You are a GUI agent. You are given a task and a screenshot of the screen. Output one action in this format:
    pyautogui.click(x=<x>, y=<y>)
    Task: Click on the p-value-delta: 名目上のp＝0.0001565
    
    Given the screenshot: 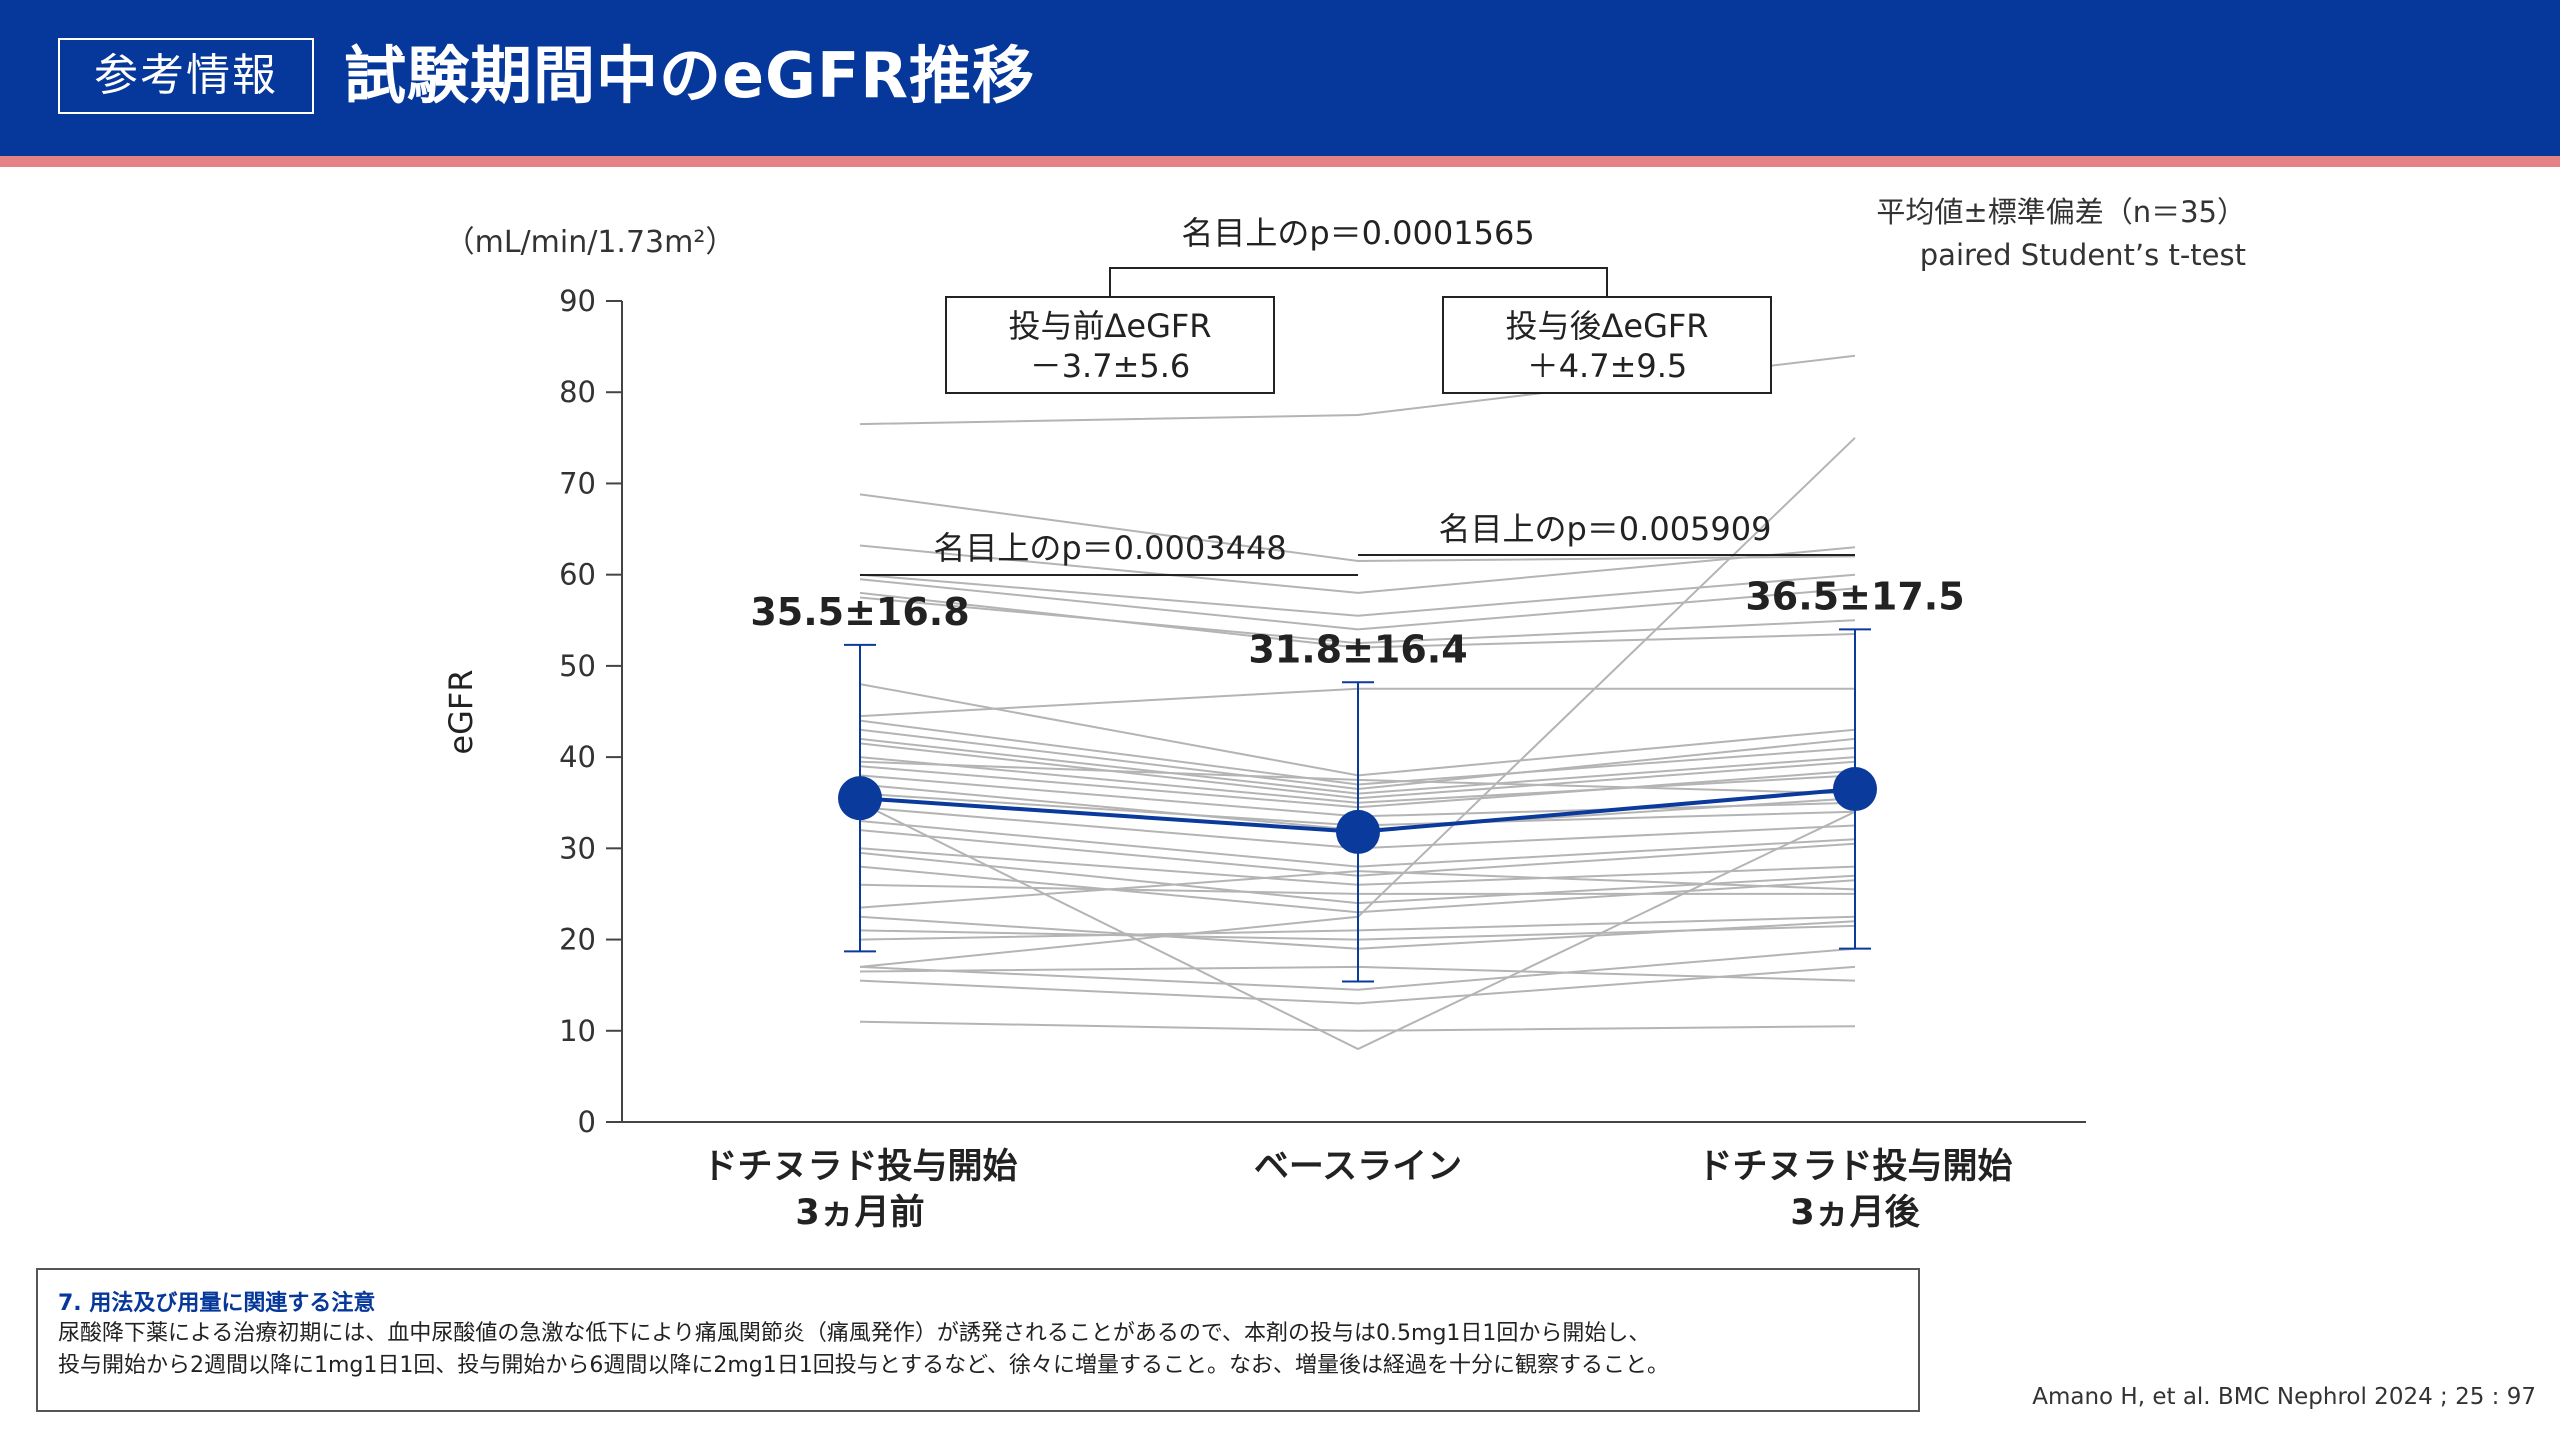 What is the action you would take?
    pyautogui.click(x=1357, y=233)
    